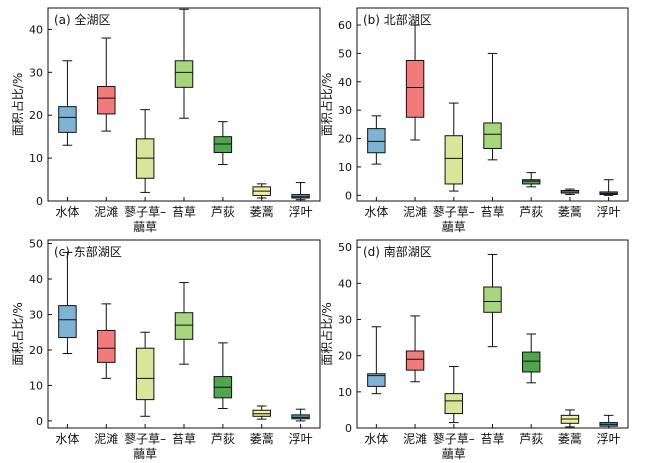 This screenshot has width=651, height=463. Describe the element at coordinates (397, 251) in the screenshot. I see `panel-label: (d) 南部湖区` at that location.